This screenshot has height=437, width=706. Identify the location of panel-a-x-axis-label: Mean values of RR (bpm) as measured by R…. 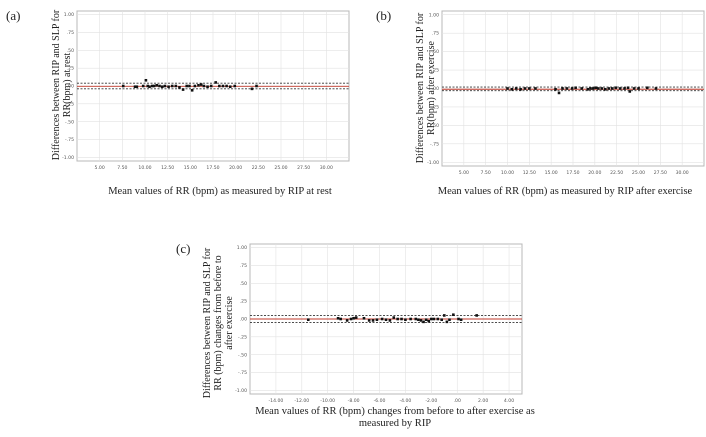
(220, 191).